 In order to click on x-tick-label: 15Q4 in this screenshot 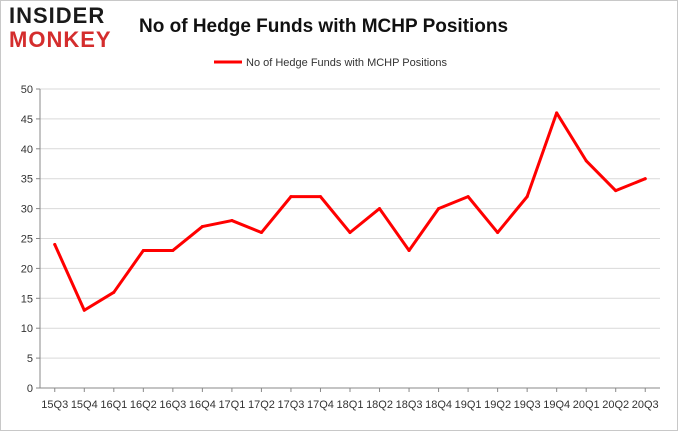, I will do `click(84, 405)`.